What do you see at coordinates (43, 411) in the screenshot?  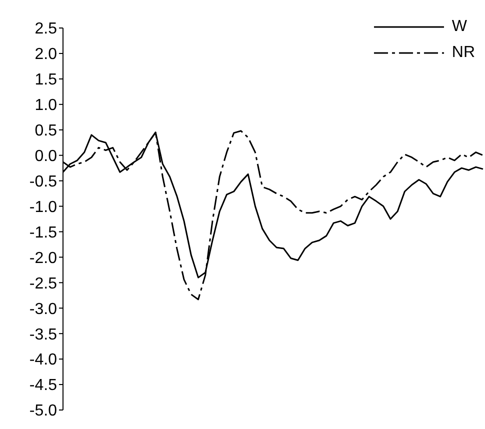 I see `y-tick-label: -5.0` at bounding box center [43, 411].